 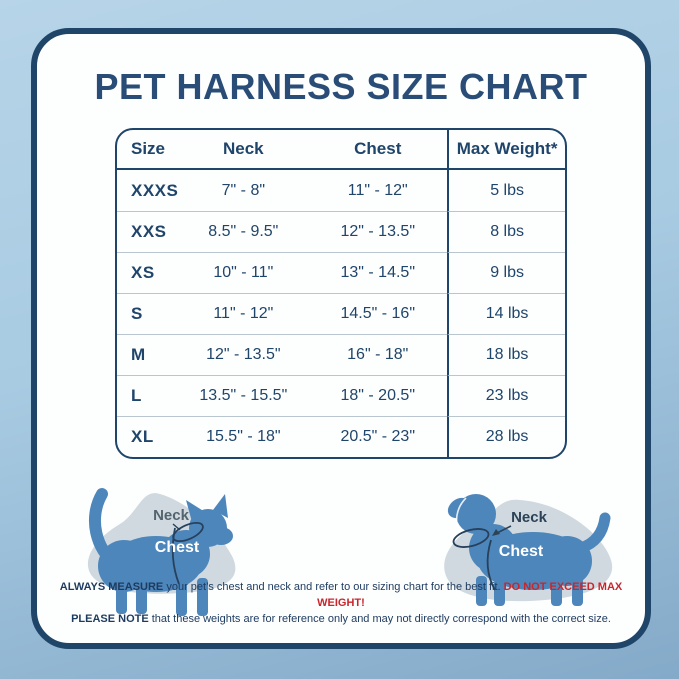 What do you see at coordinates (471, 538) in the screenshot?
I see `neck-loop-line` at bounding box center [471, 538].